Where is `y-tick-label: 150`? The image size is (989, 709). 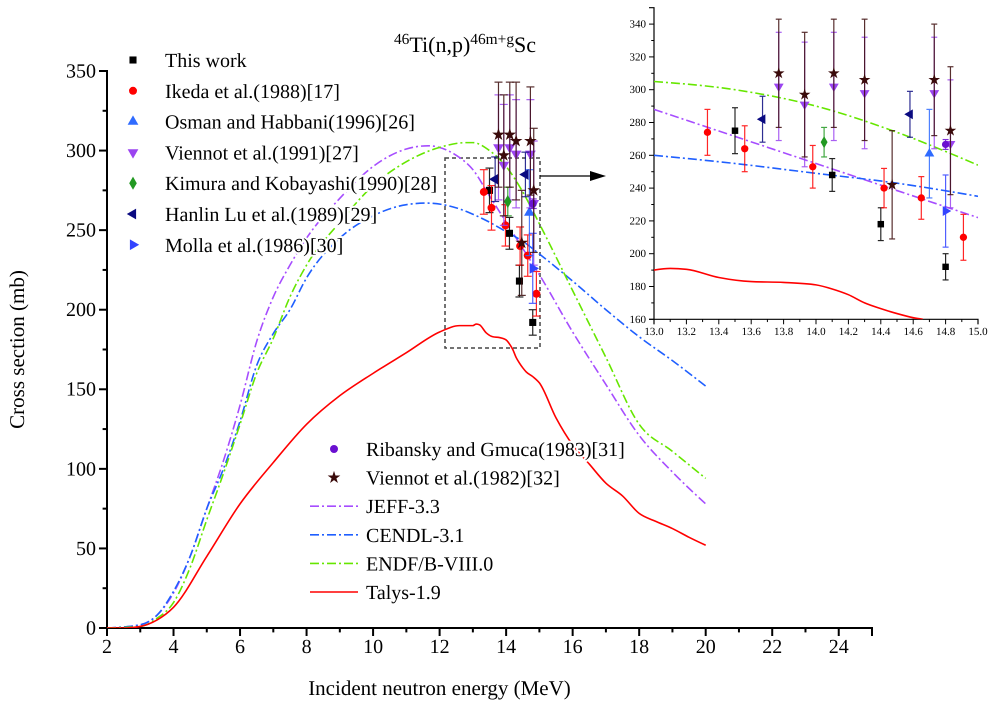
y-tick-label: 150 is located at coordinates (81, 389).